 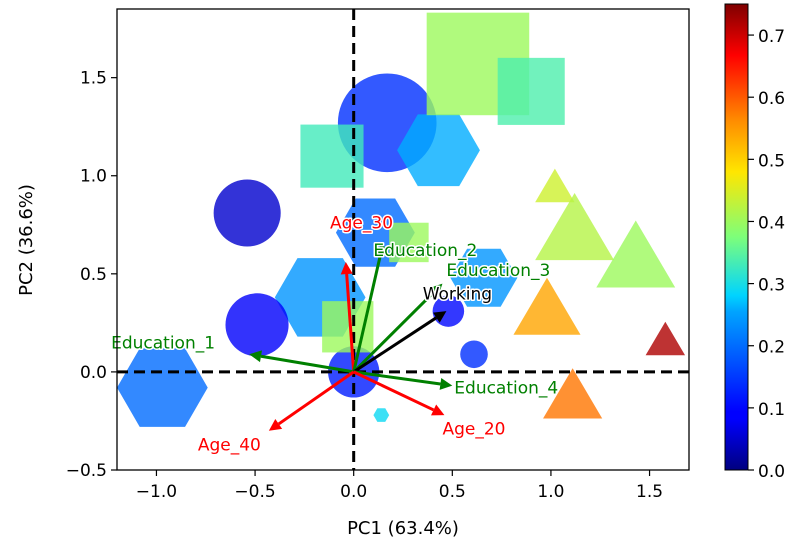 I want to click on x-axis-label: PC1 (63.4%), so click(x=403, y=528).